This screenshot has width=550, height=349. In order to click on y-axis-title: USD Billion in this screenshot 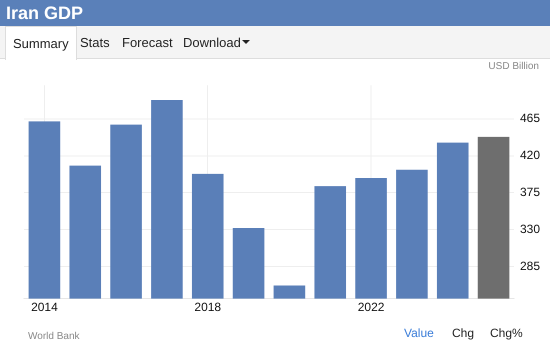, I will do `click(513, 66)`.